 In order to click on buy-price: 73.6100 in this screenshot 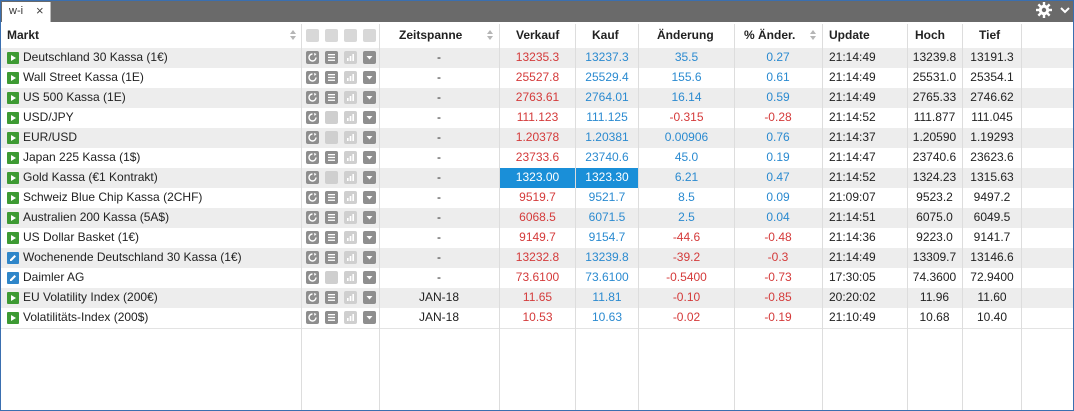, I will do `click(607, 277)`.